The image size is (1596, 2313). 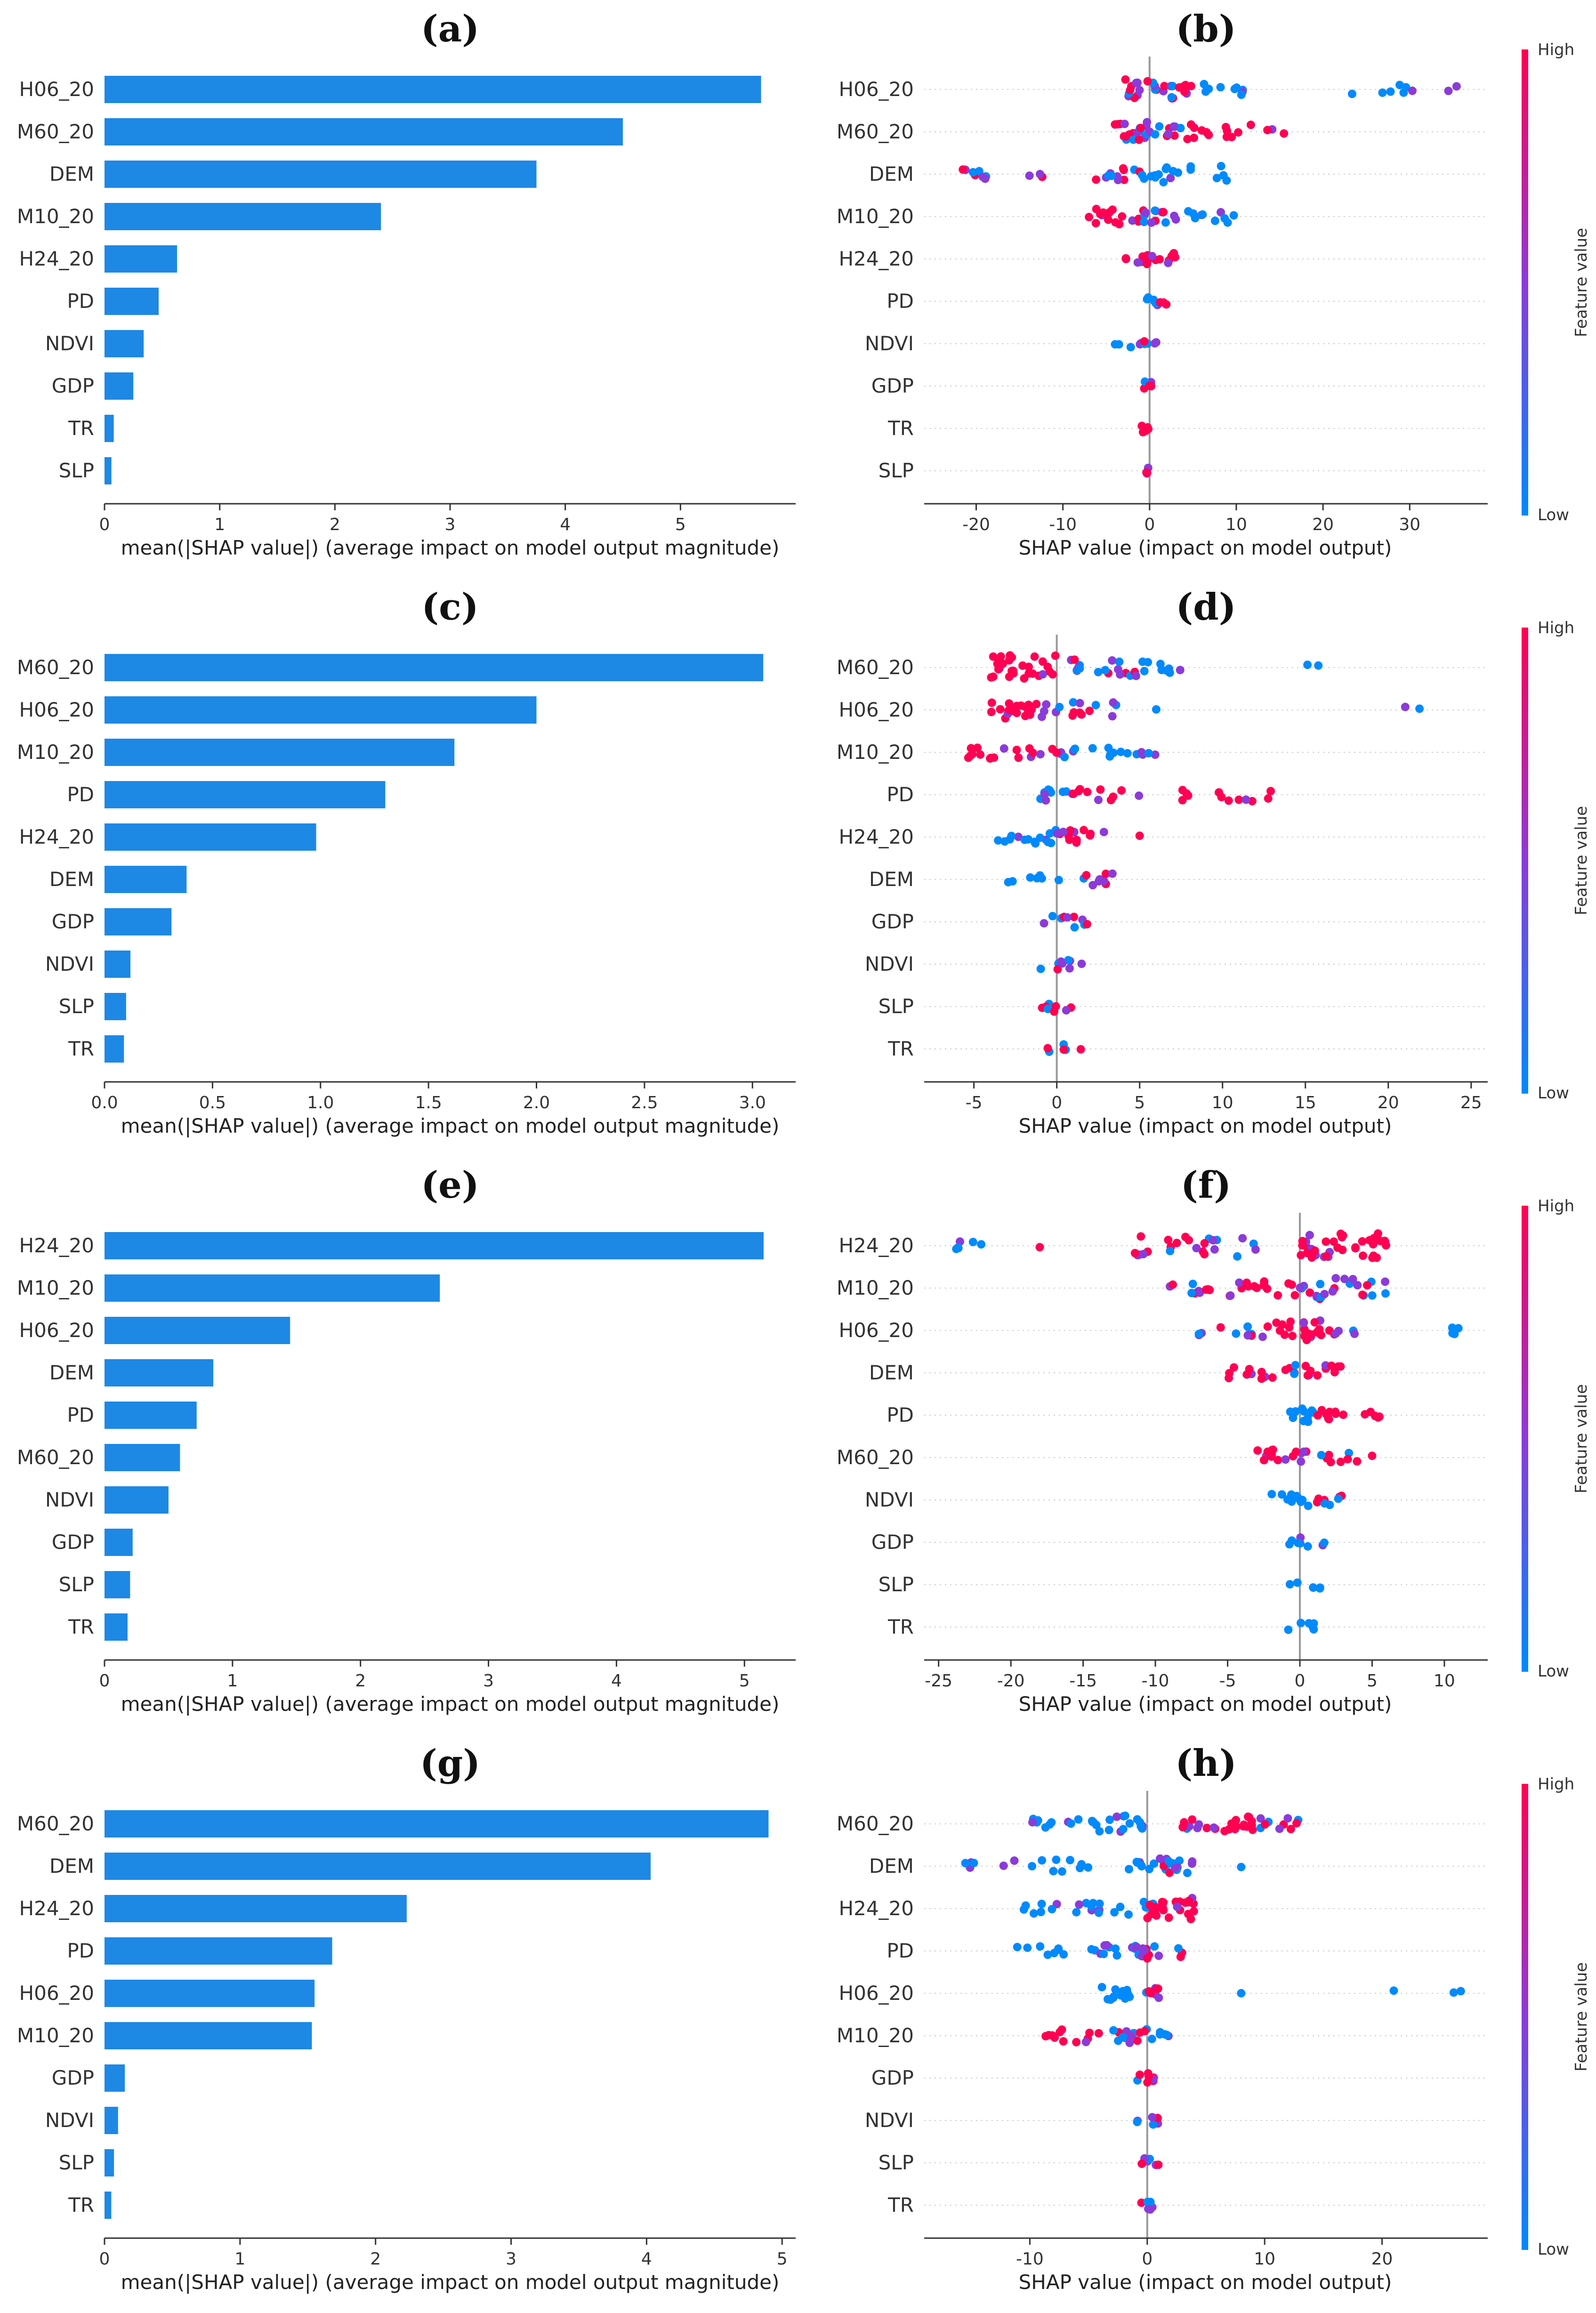 What do you see at coordinates (1444, 1681) in the screenshot?
I see `x-tick-label: 10` at bounding box center [1444, 1681].